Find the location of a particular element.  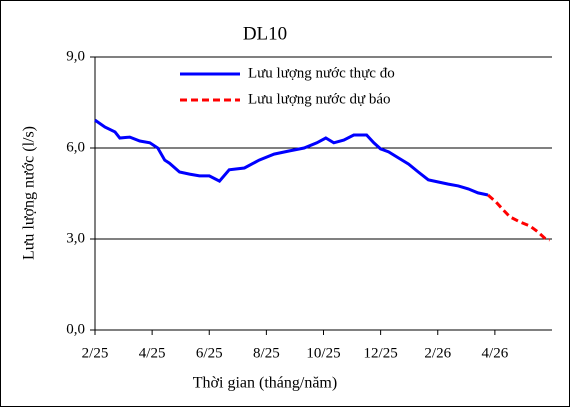

chart-title: DL10 is located at coordinates (265, 33).